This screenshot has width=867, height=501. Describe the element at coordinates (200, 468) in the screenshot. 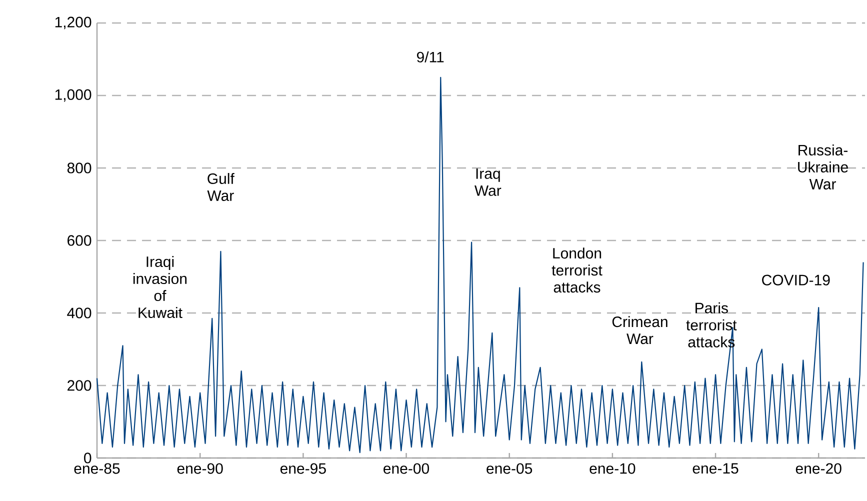

I see `x-tick-label: ene-90` at that location.